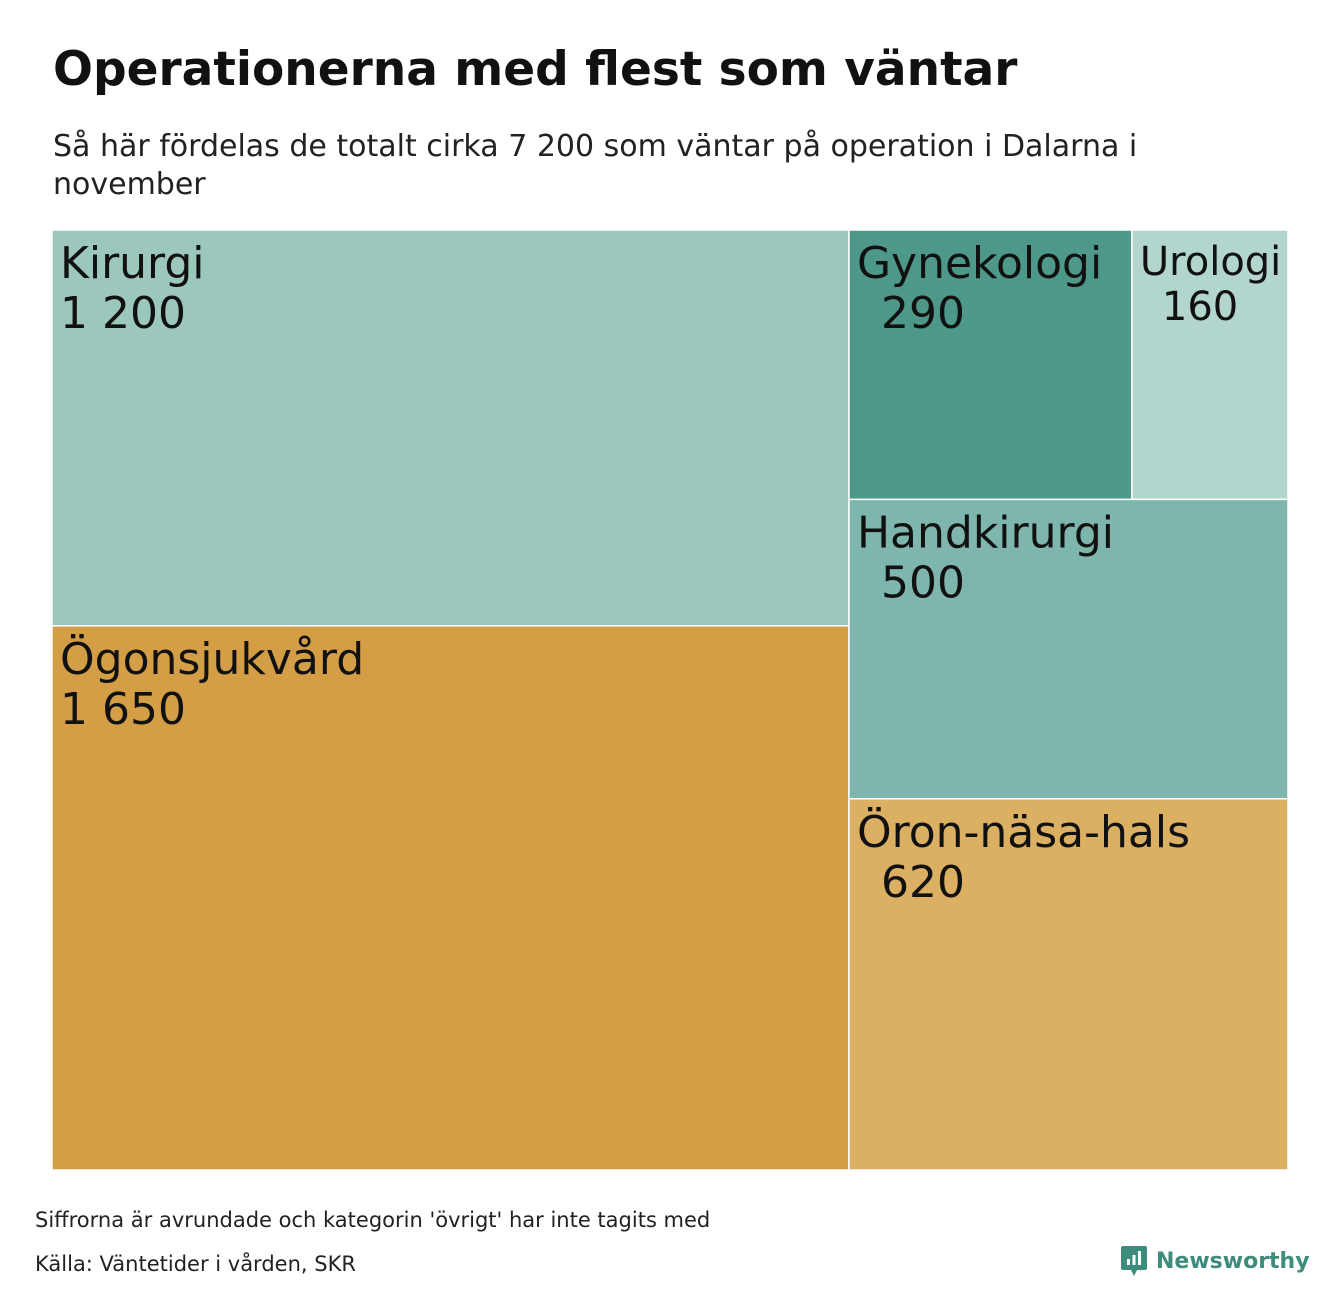 This screenshot has height=1310, width=1340. I want to click on treemap-label-urologi: Urologi, so click(1210, 262).